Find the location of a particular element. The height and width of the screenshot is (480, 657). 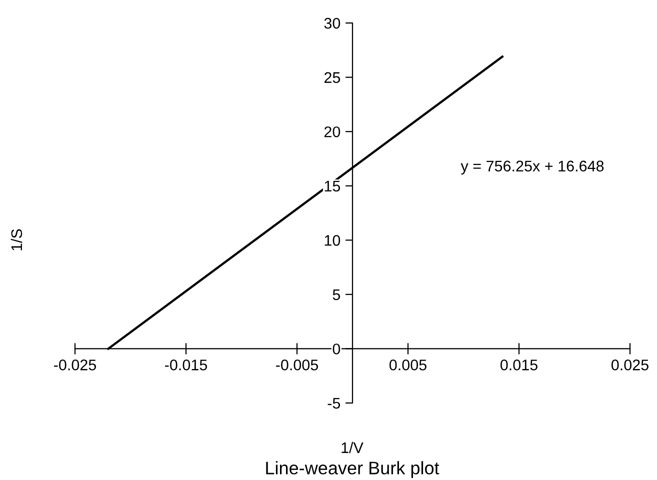

y-tick-label: 30 is located at coordinates (332, 23).